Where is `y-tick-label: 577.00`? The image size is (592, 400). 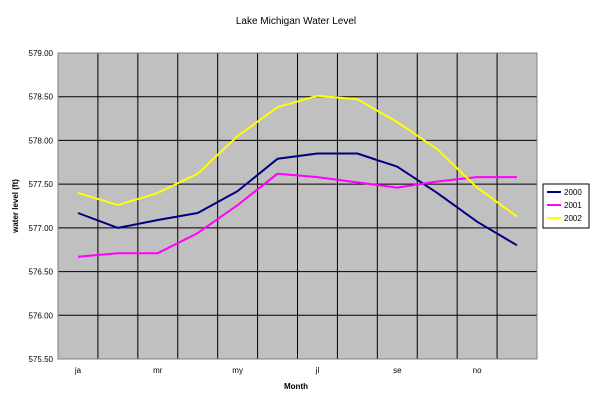
y-tick-label: 577.00 is located at coordinates (41, 228).